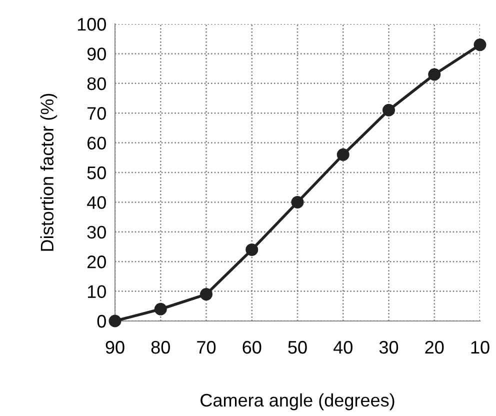 This screenshot has height=416, width=496. I want to click on y-tick-label: 90, so click(96, 54).